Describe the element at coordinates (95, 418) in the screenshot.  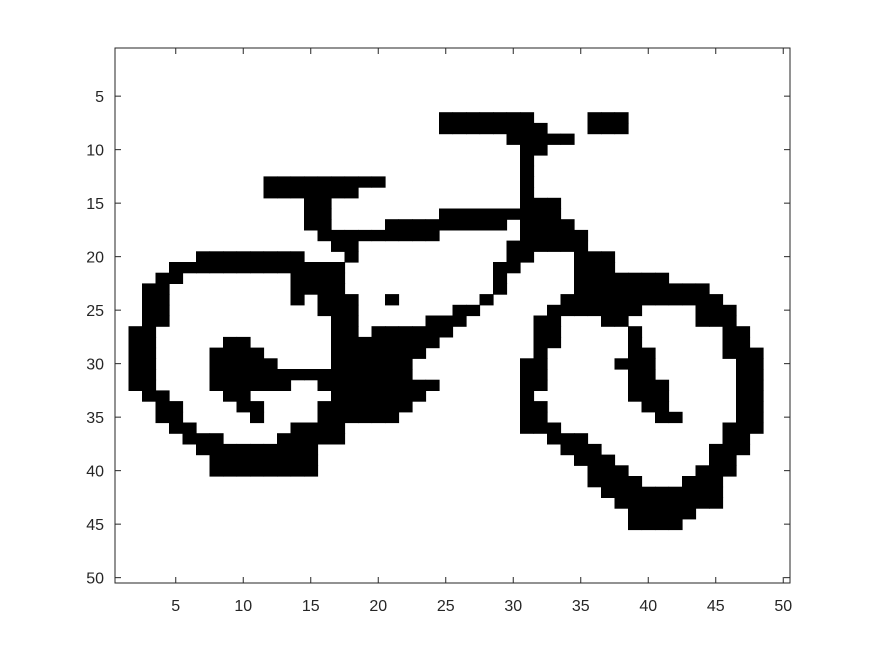
I see `y-tick-label: 35` at that location.